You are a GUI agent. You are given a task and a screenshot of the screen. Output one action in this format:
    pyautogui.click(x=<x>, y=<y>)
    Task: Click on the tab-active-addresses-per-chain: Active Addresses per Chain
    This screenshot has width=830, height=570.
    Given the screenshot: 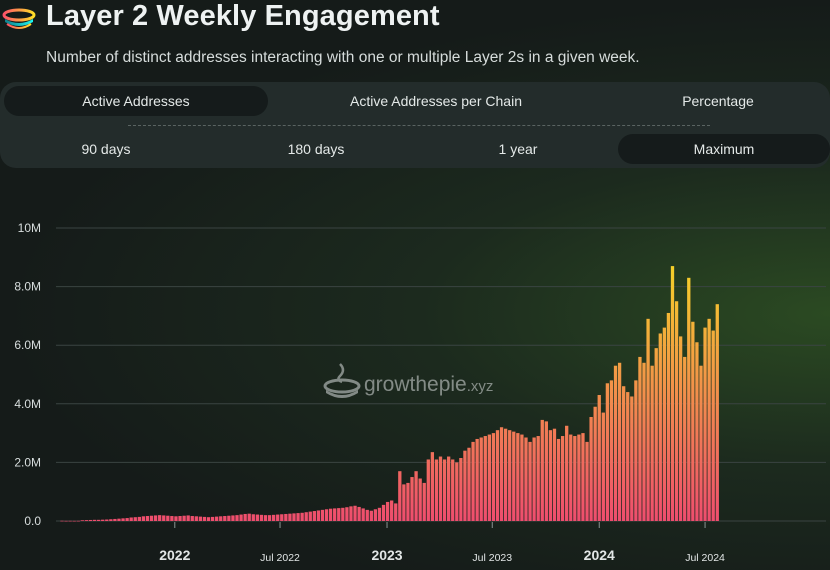 What is the action you would take?
    pyautogui.click(x=436, y=101)
    